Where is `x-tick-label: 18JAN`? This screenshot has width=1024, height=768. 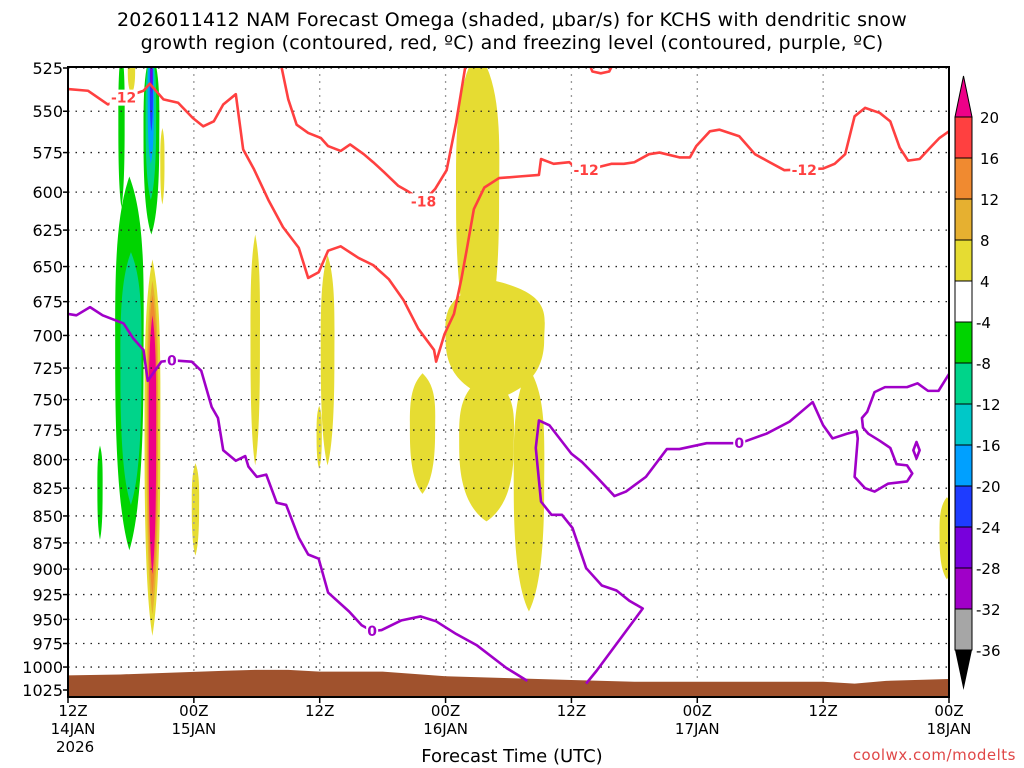 x-tick-label: 18JAN is located at coordinates (949, 729).